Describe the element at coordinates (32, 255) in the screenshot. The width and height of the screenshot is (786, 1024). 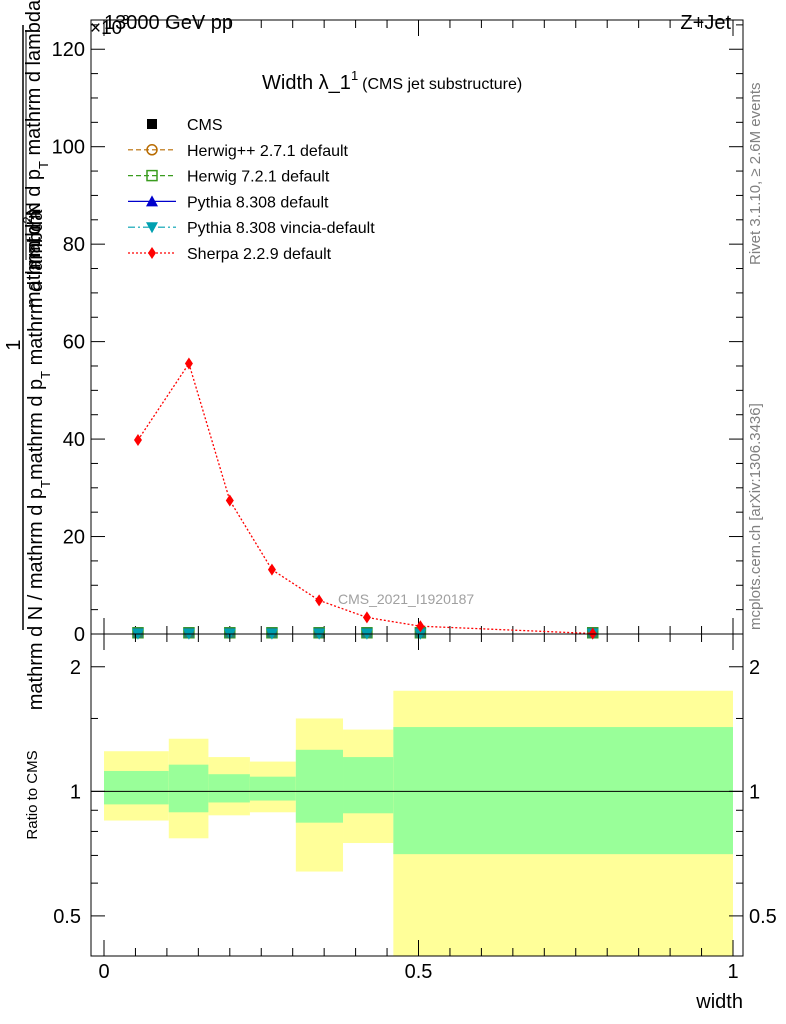
I see `y-label-numerator-text: mathrm d2N` at that location.